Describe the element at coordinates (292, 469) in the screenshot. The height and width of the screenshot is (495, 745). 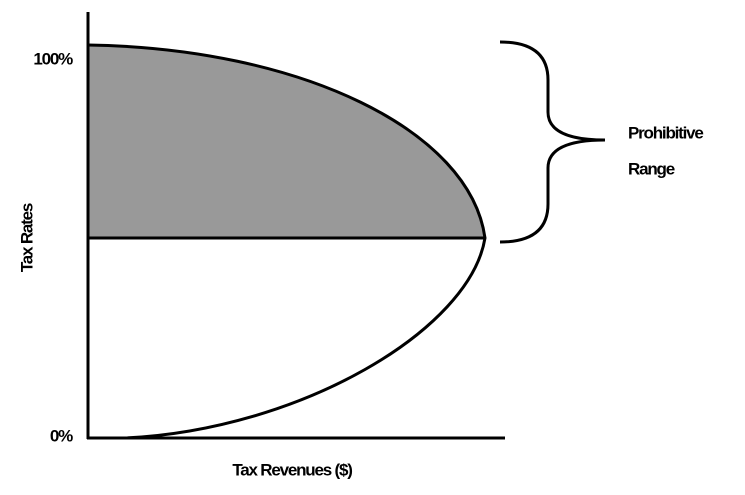
I see `x-axis-title: Tax Revenues ($)` at that location.